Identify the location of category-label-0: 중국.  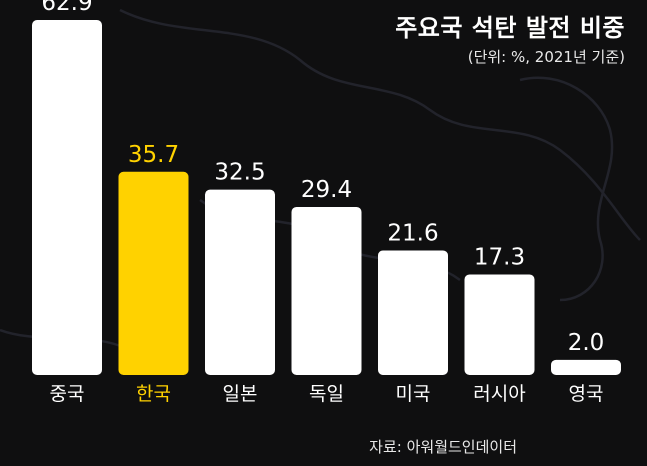
(67, 394).